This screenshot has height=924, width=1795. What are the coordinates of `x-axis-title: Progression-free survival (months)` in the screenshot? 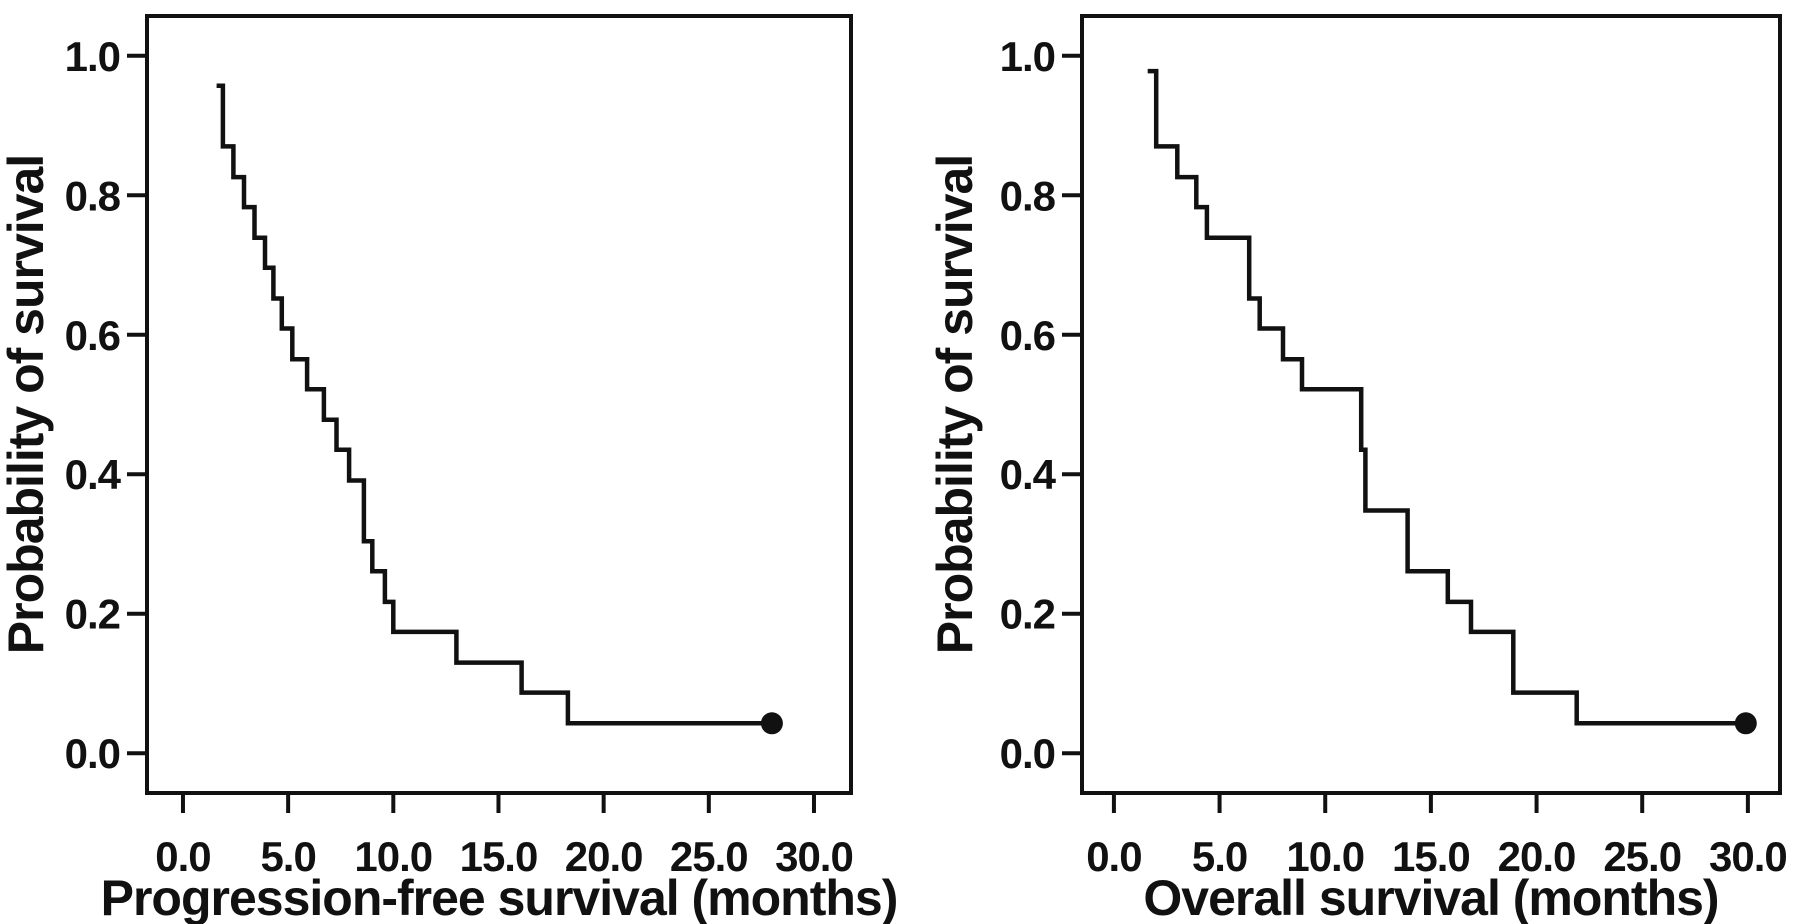 It's located at (499, 897).